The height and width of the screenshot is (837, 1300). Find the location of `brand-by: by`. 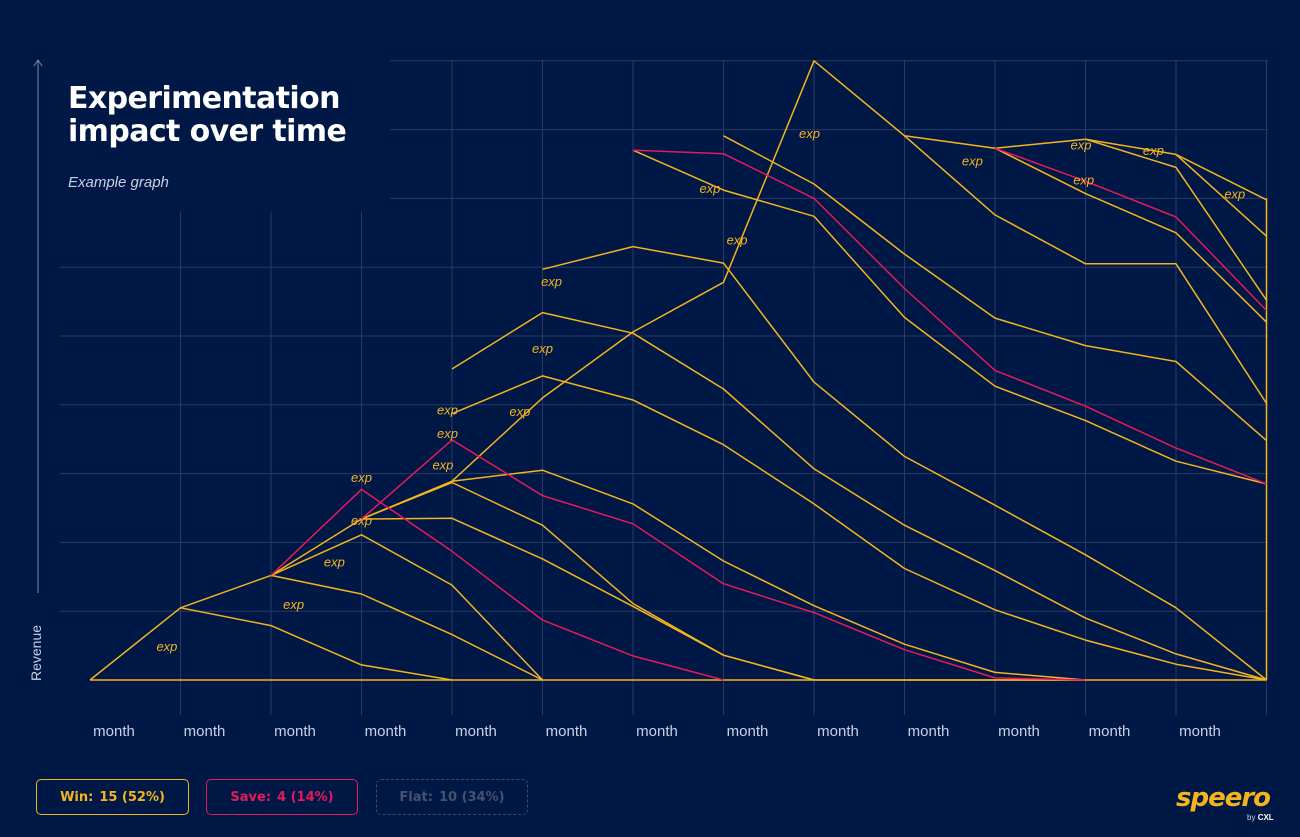

brand-by: by is located at coordinates (1251, 817).